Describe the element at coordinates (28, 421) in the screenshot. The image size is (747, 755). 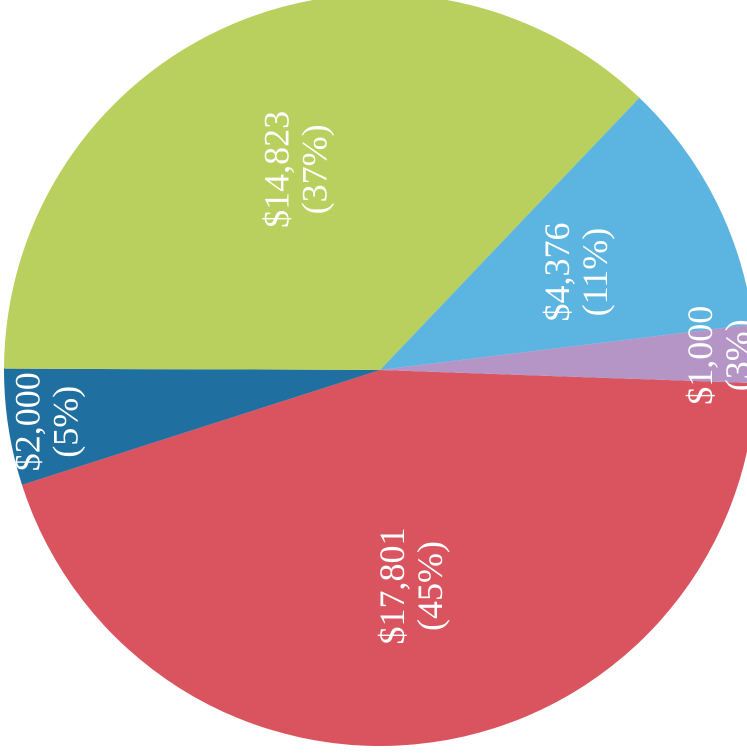
I see `value-label: $2,000` at that location.